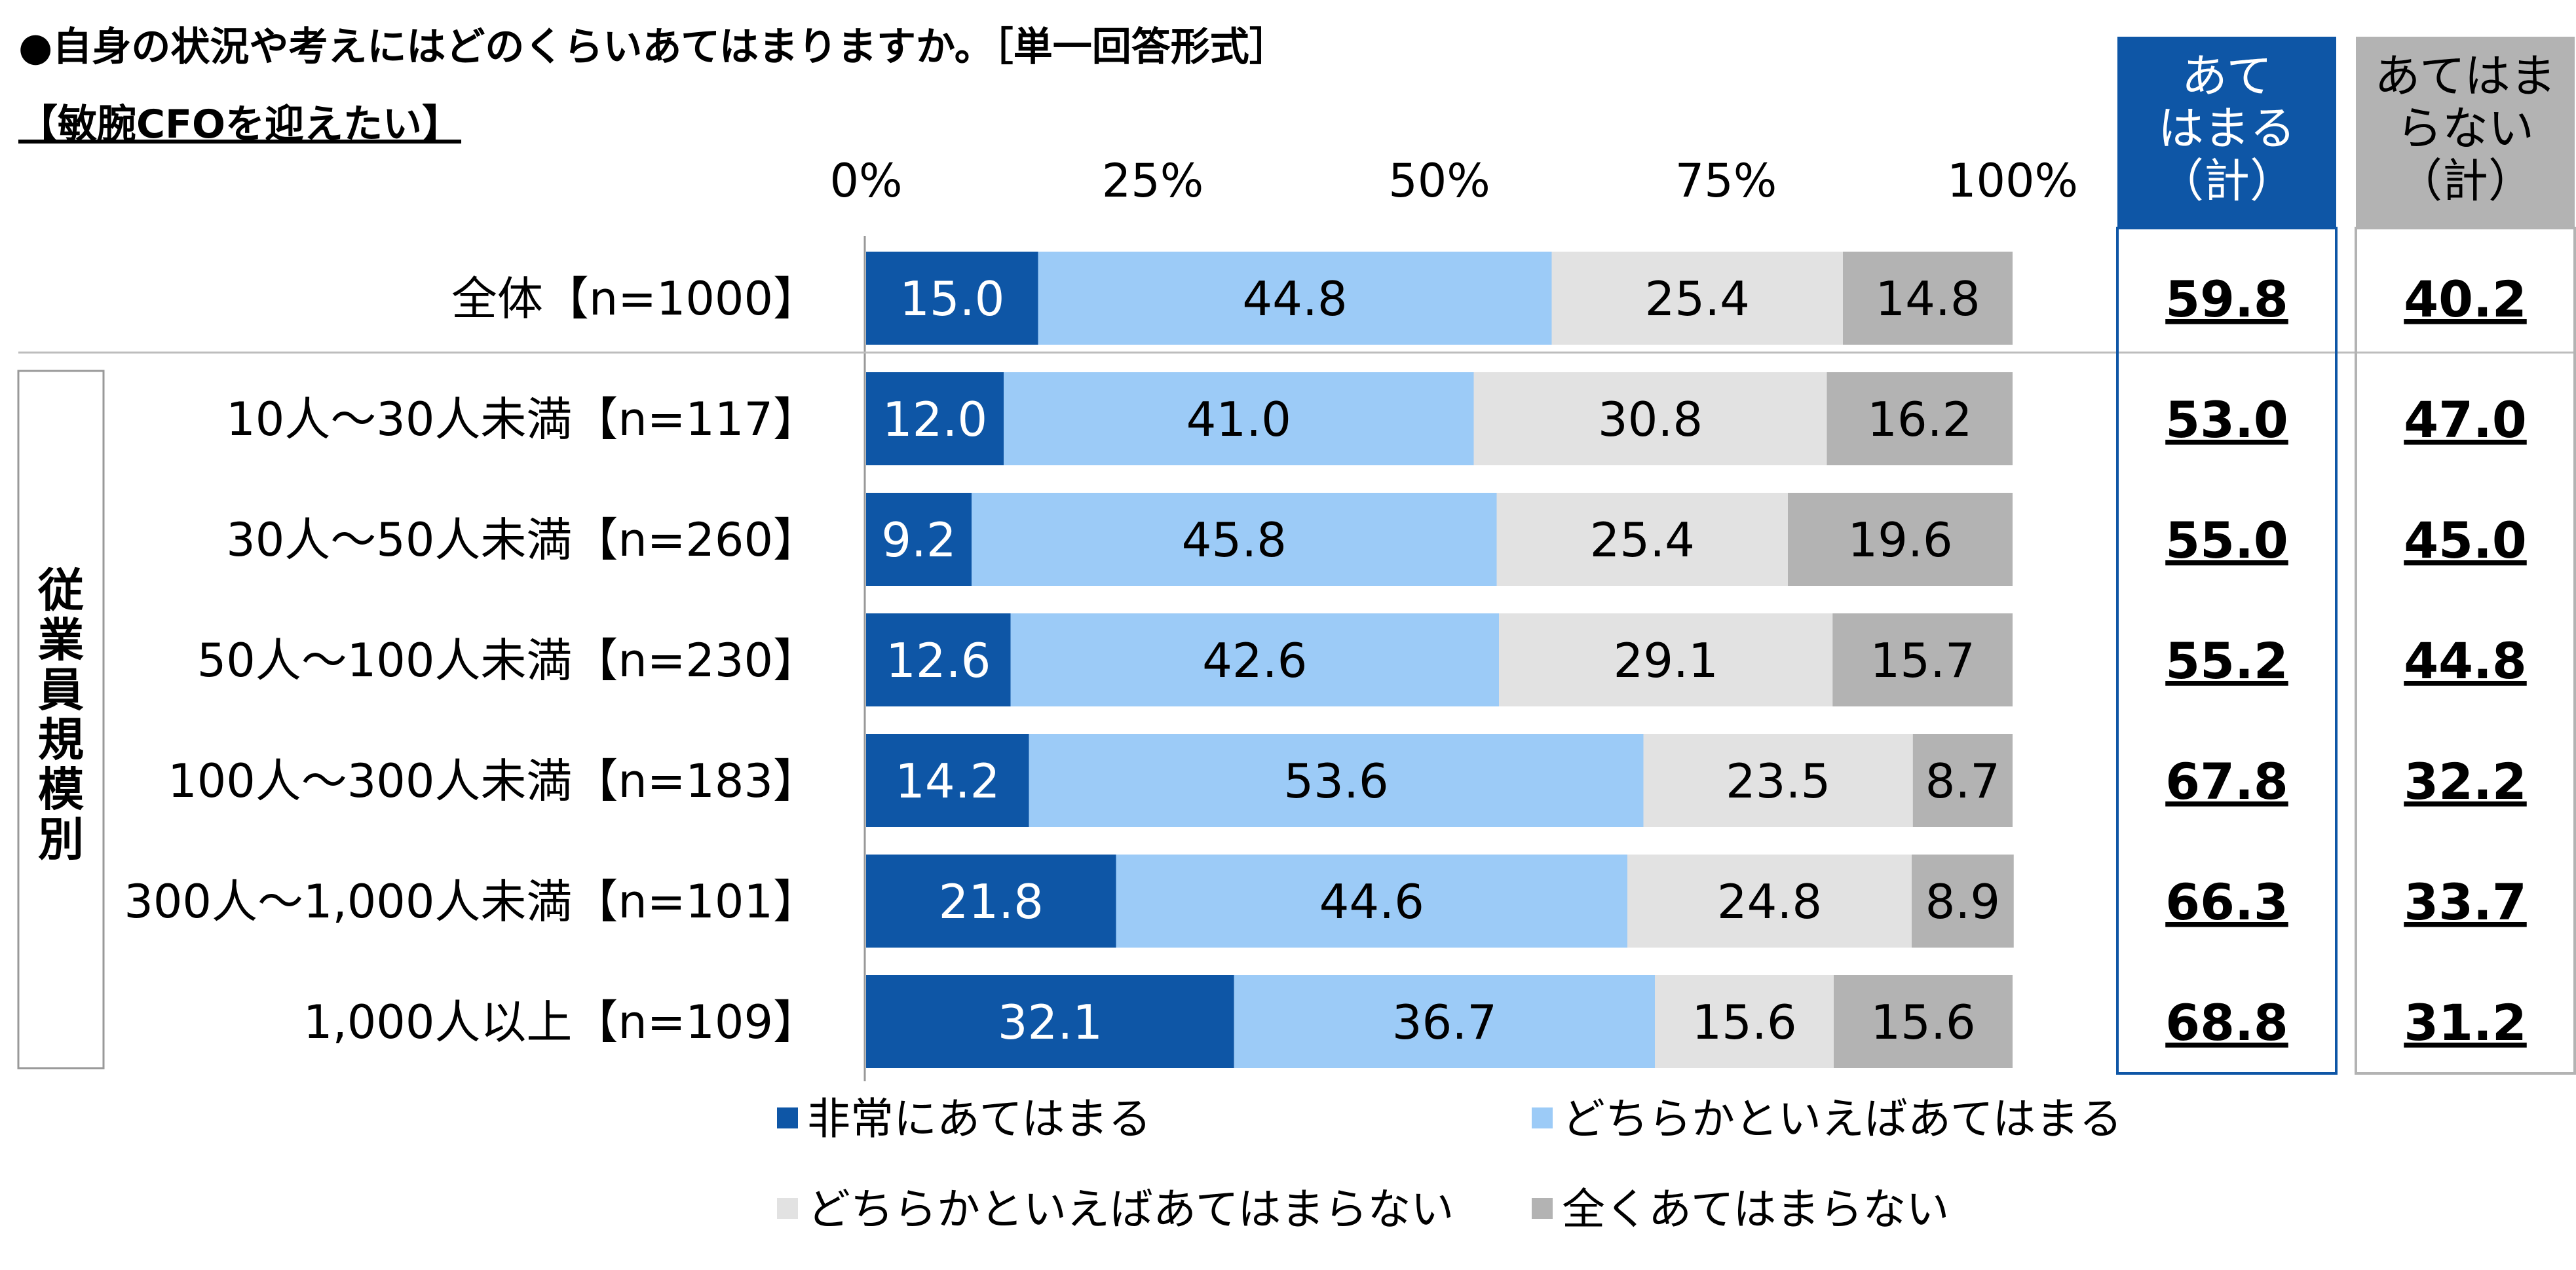 The height and width of the screenshot is (1270, 2576). What do you see at coordinates (2465, 902) in the screenshot?
I see `total-value: 33.7` at bounding box center [2465, 902].